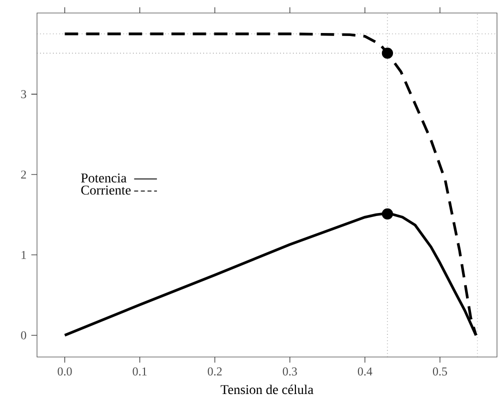 The width and height of the screenshot is (499, 417). I want to click on y-tick-label: 0, so click(23, 335).